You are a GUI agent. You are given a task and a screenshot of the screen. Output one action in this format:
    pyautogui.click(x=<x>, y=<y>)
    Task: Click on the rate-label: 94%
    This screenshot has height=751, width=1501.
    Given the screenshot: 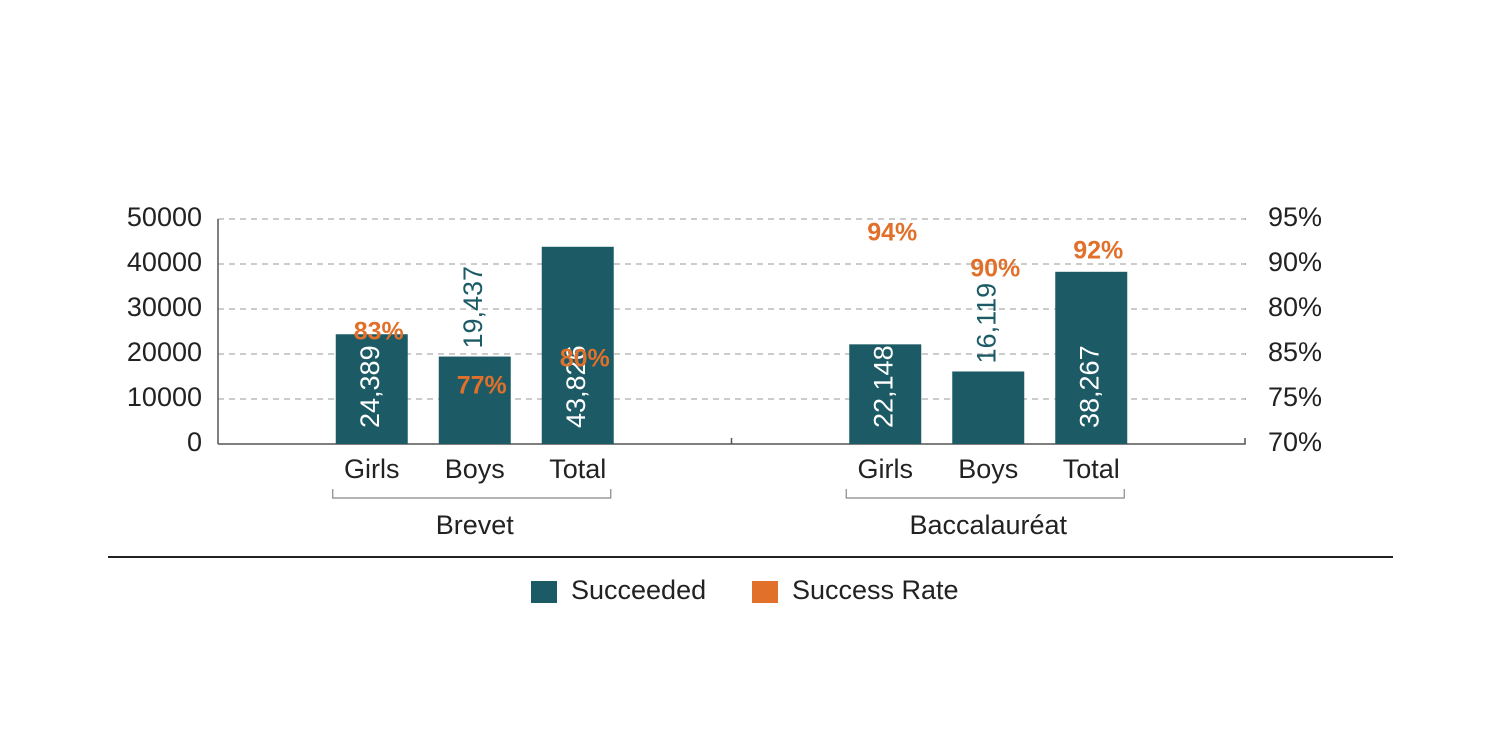 What is the action you would take?
    pyautogui.click(x=892, y=233)
    